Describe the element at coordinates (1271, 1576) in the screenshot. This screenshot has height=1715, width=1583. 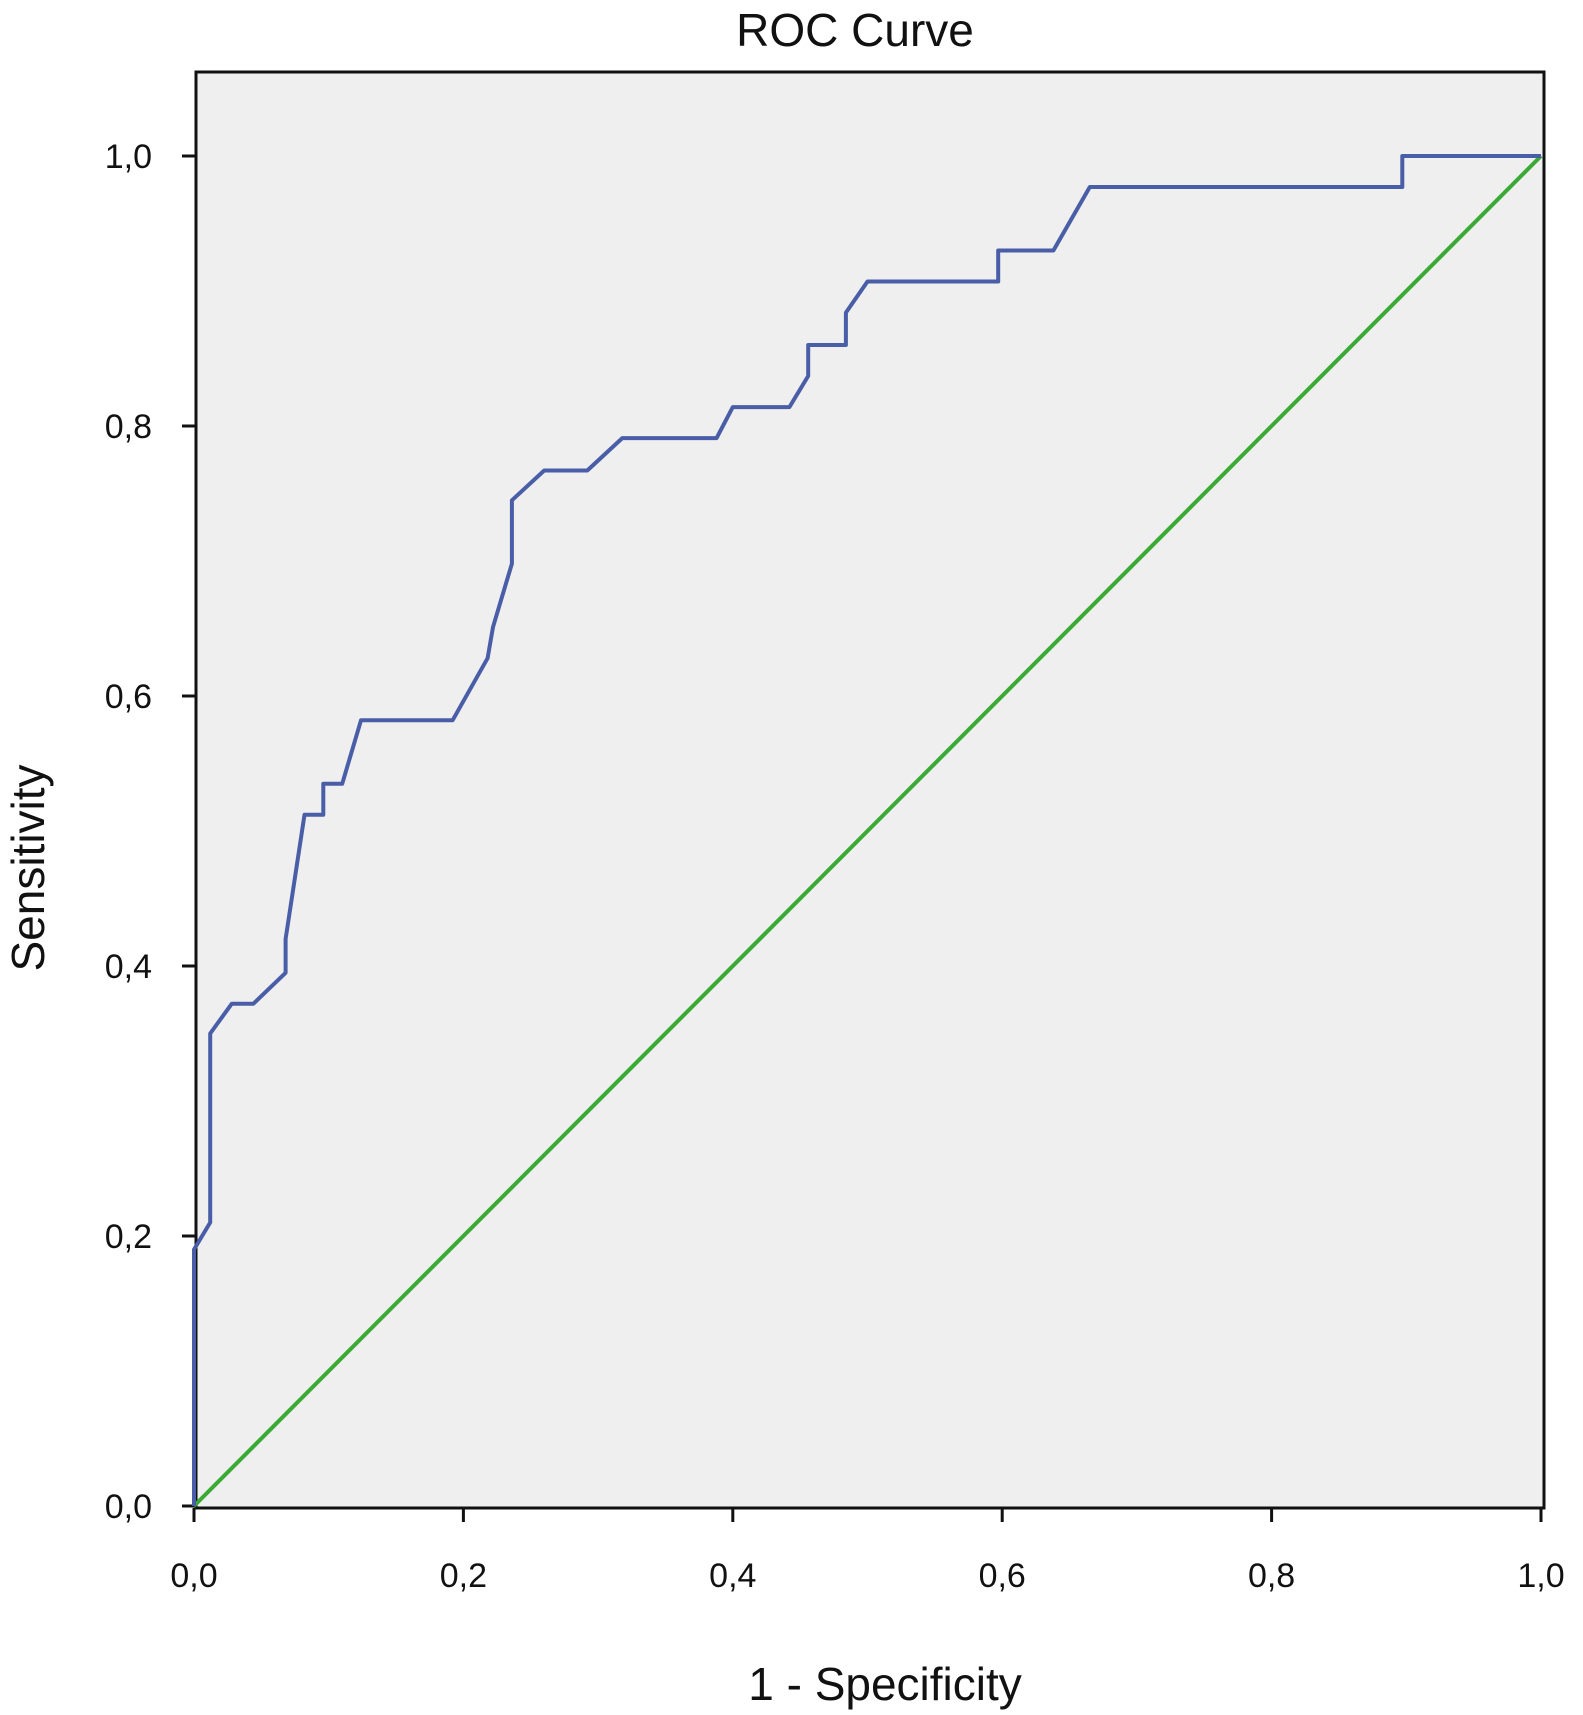
I see `x-tick-label: 0,8` at that location.